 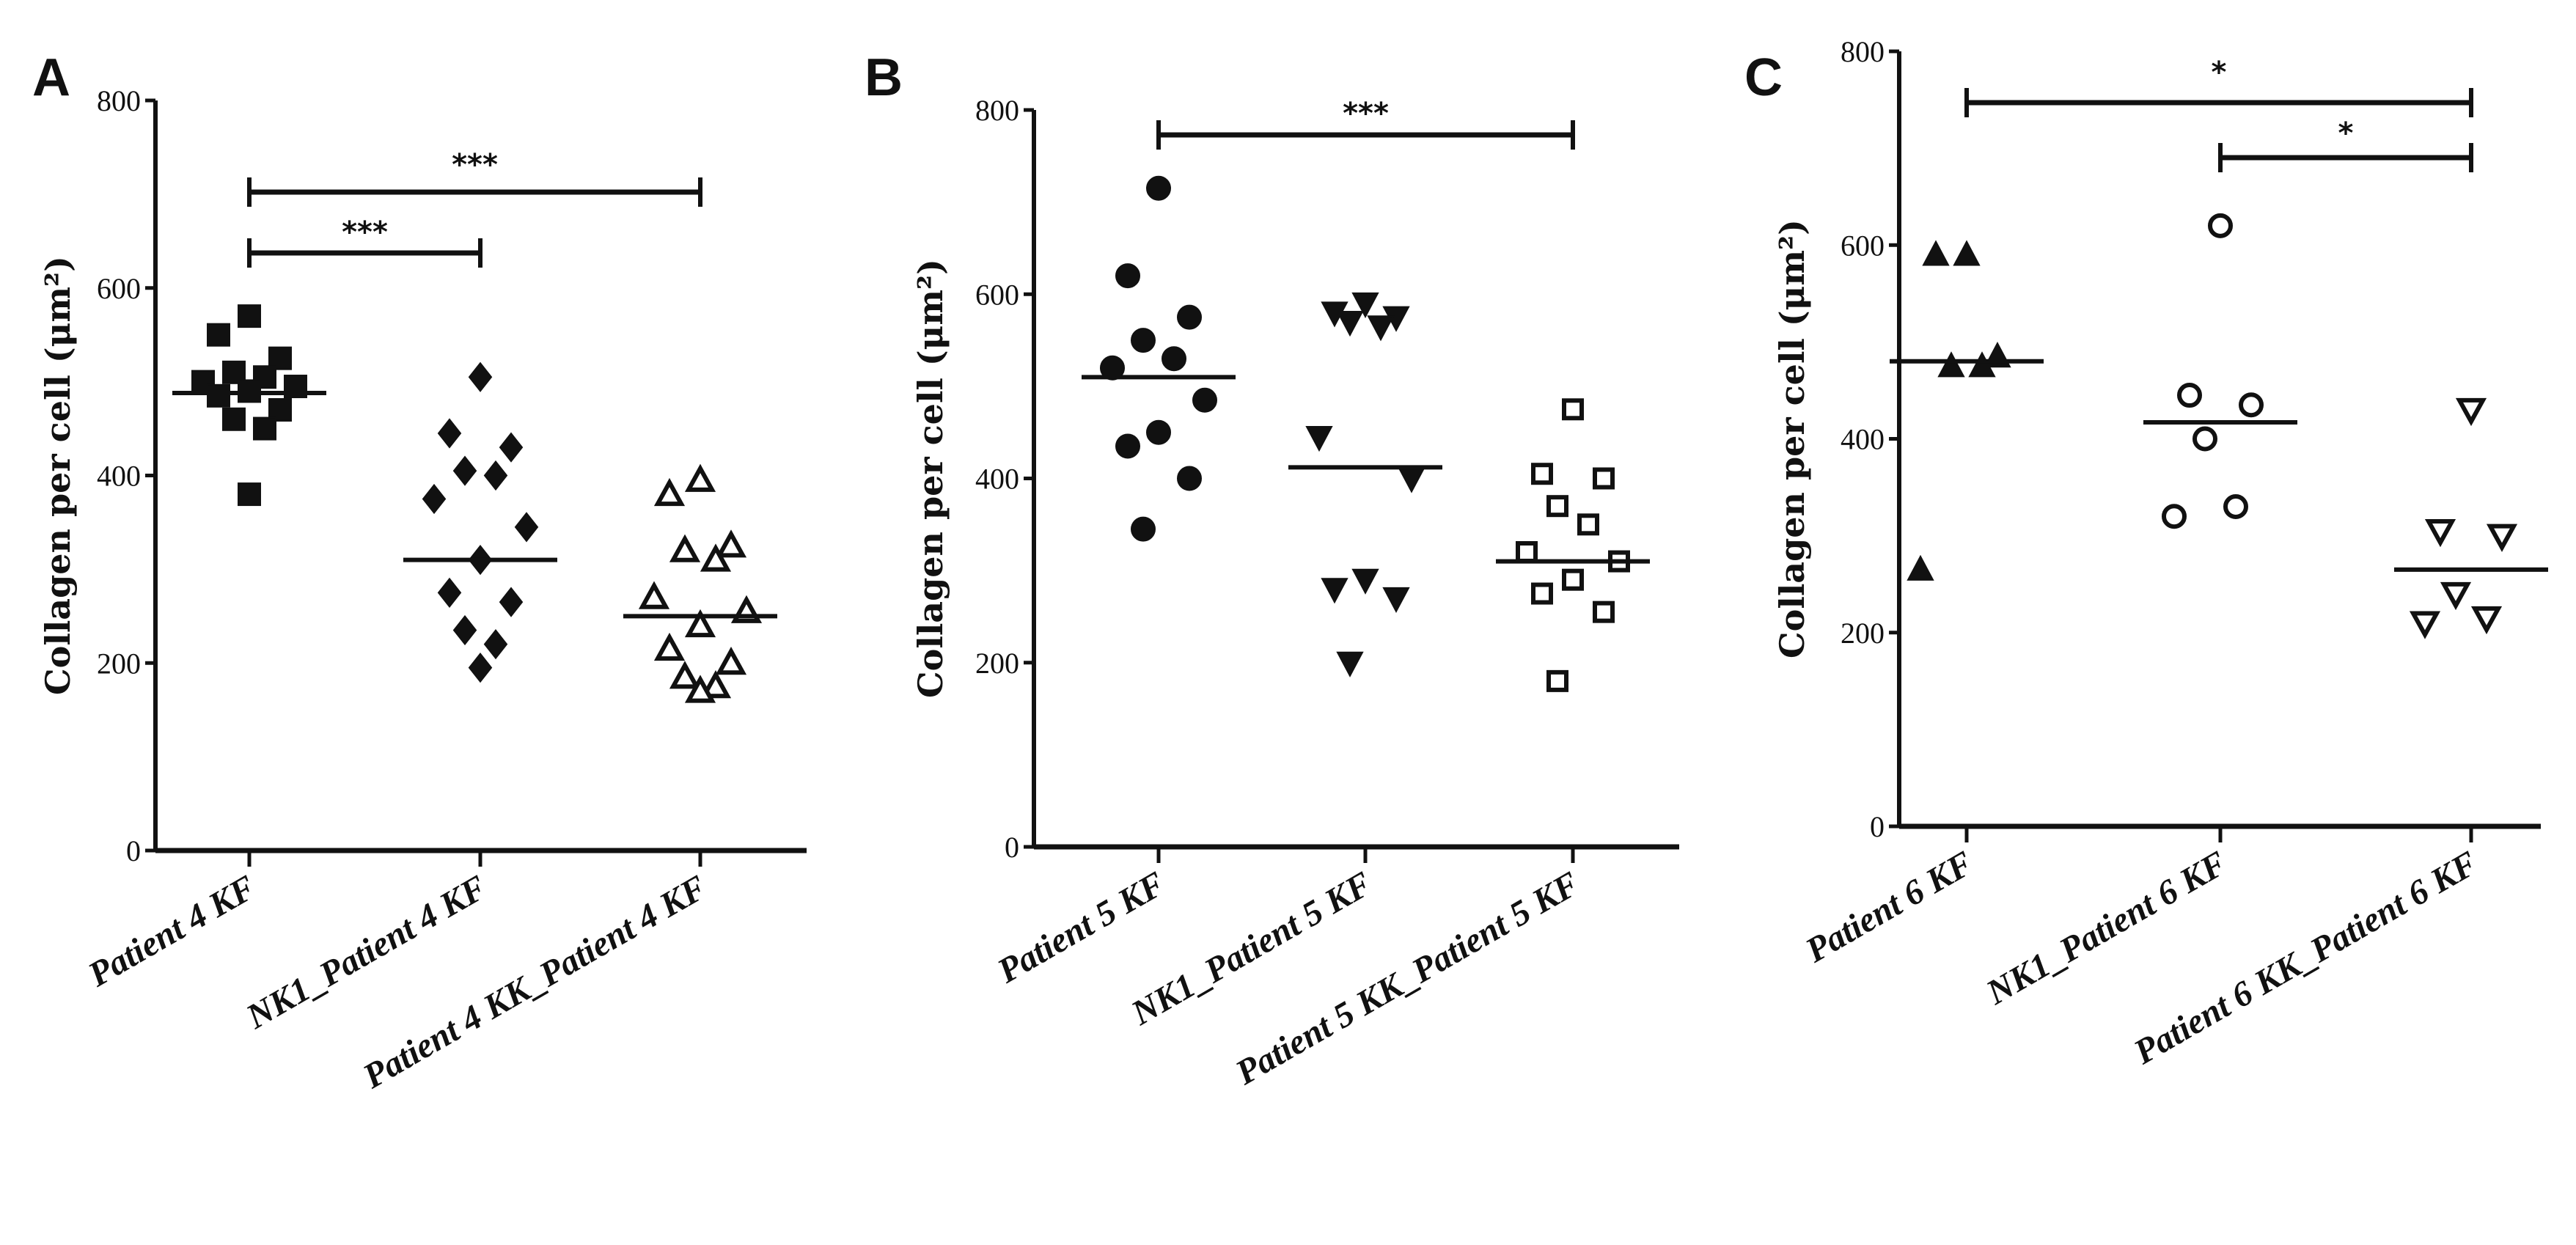 I want to click on panel-letter: A, so click(x=51, y=77).